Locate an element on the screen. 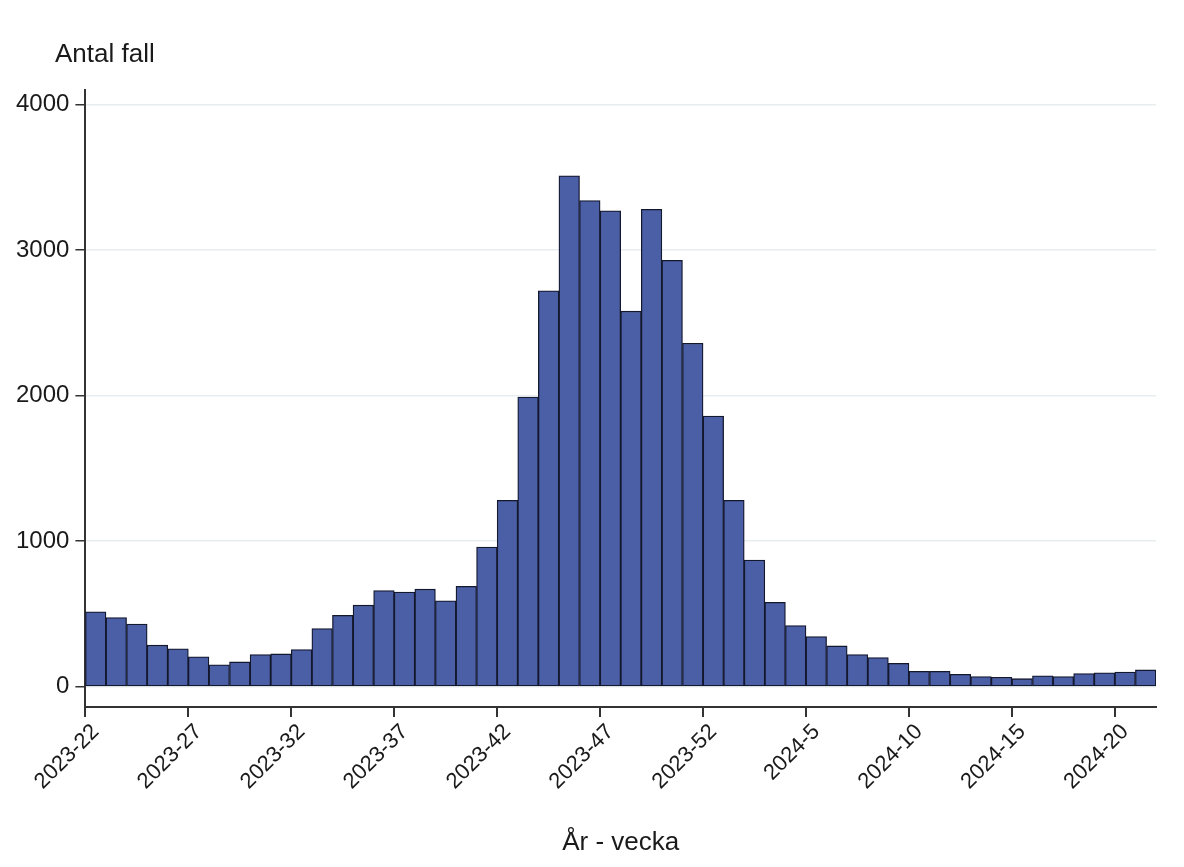 This screenshot has height=867, width=1184. y-tick-label: 2000 is located at coordinates (43, 394).